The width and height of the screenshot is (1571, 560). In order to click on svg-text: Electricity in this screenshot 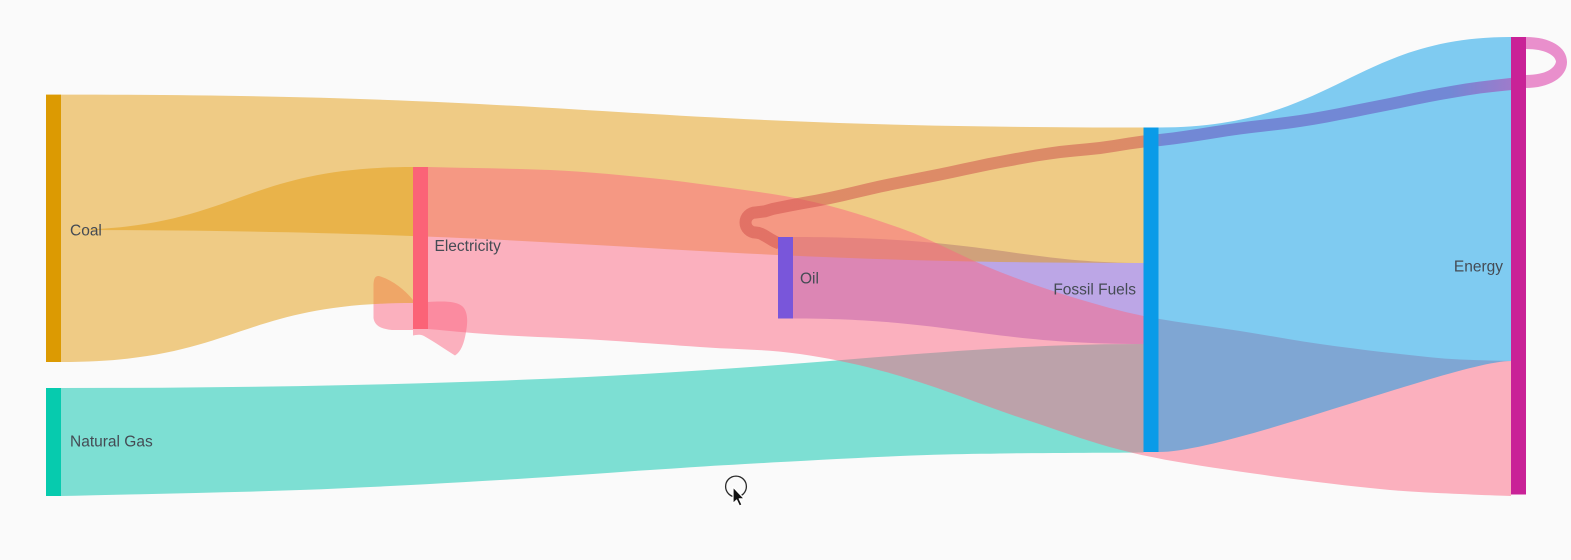, I will do `click(468, 246)`.